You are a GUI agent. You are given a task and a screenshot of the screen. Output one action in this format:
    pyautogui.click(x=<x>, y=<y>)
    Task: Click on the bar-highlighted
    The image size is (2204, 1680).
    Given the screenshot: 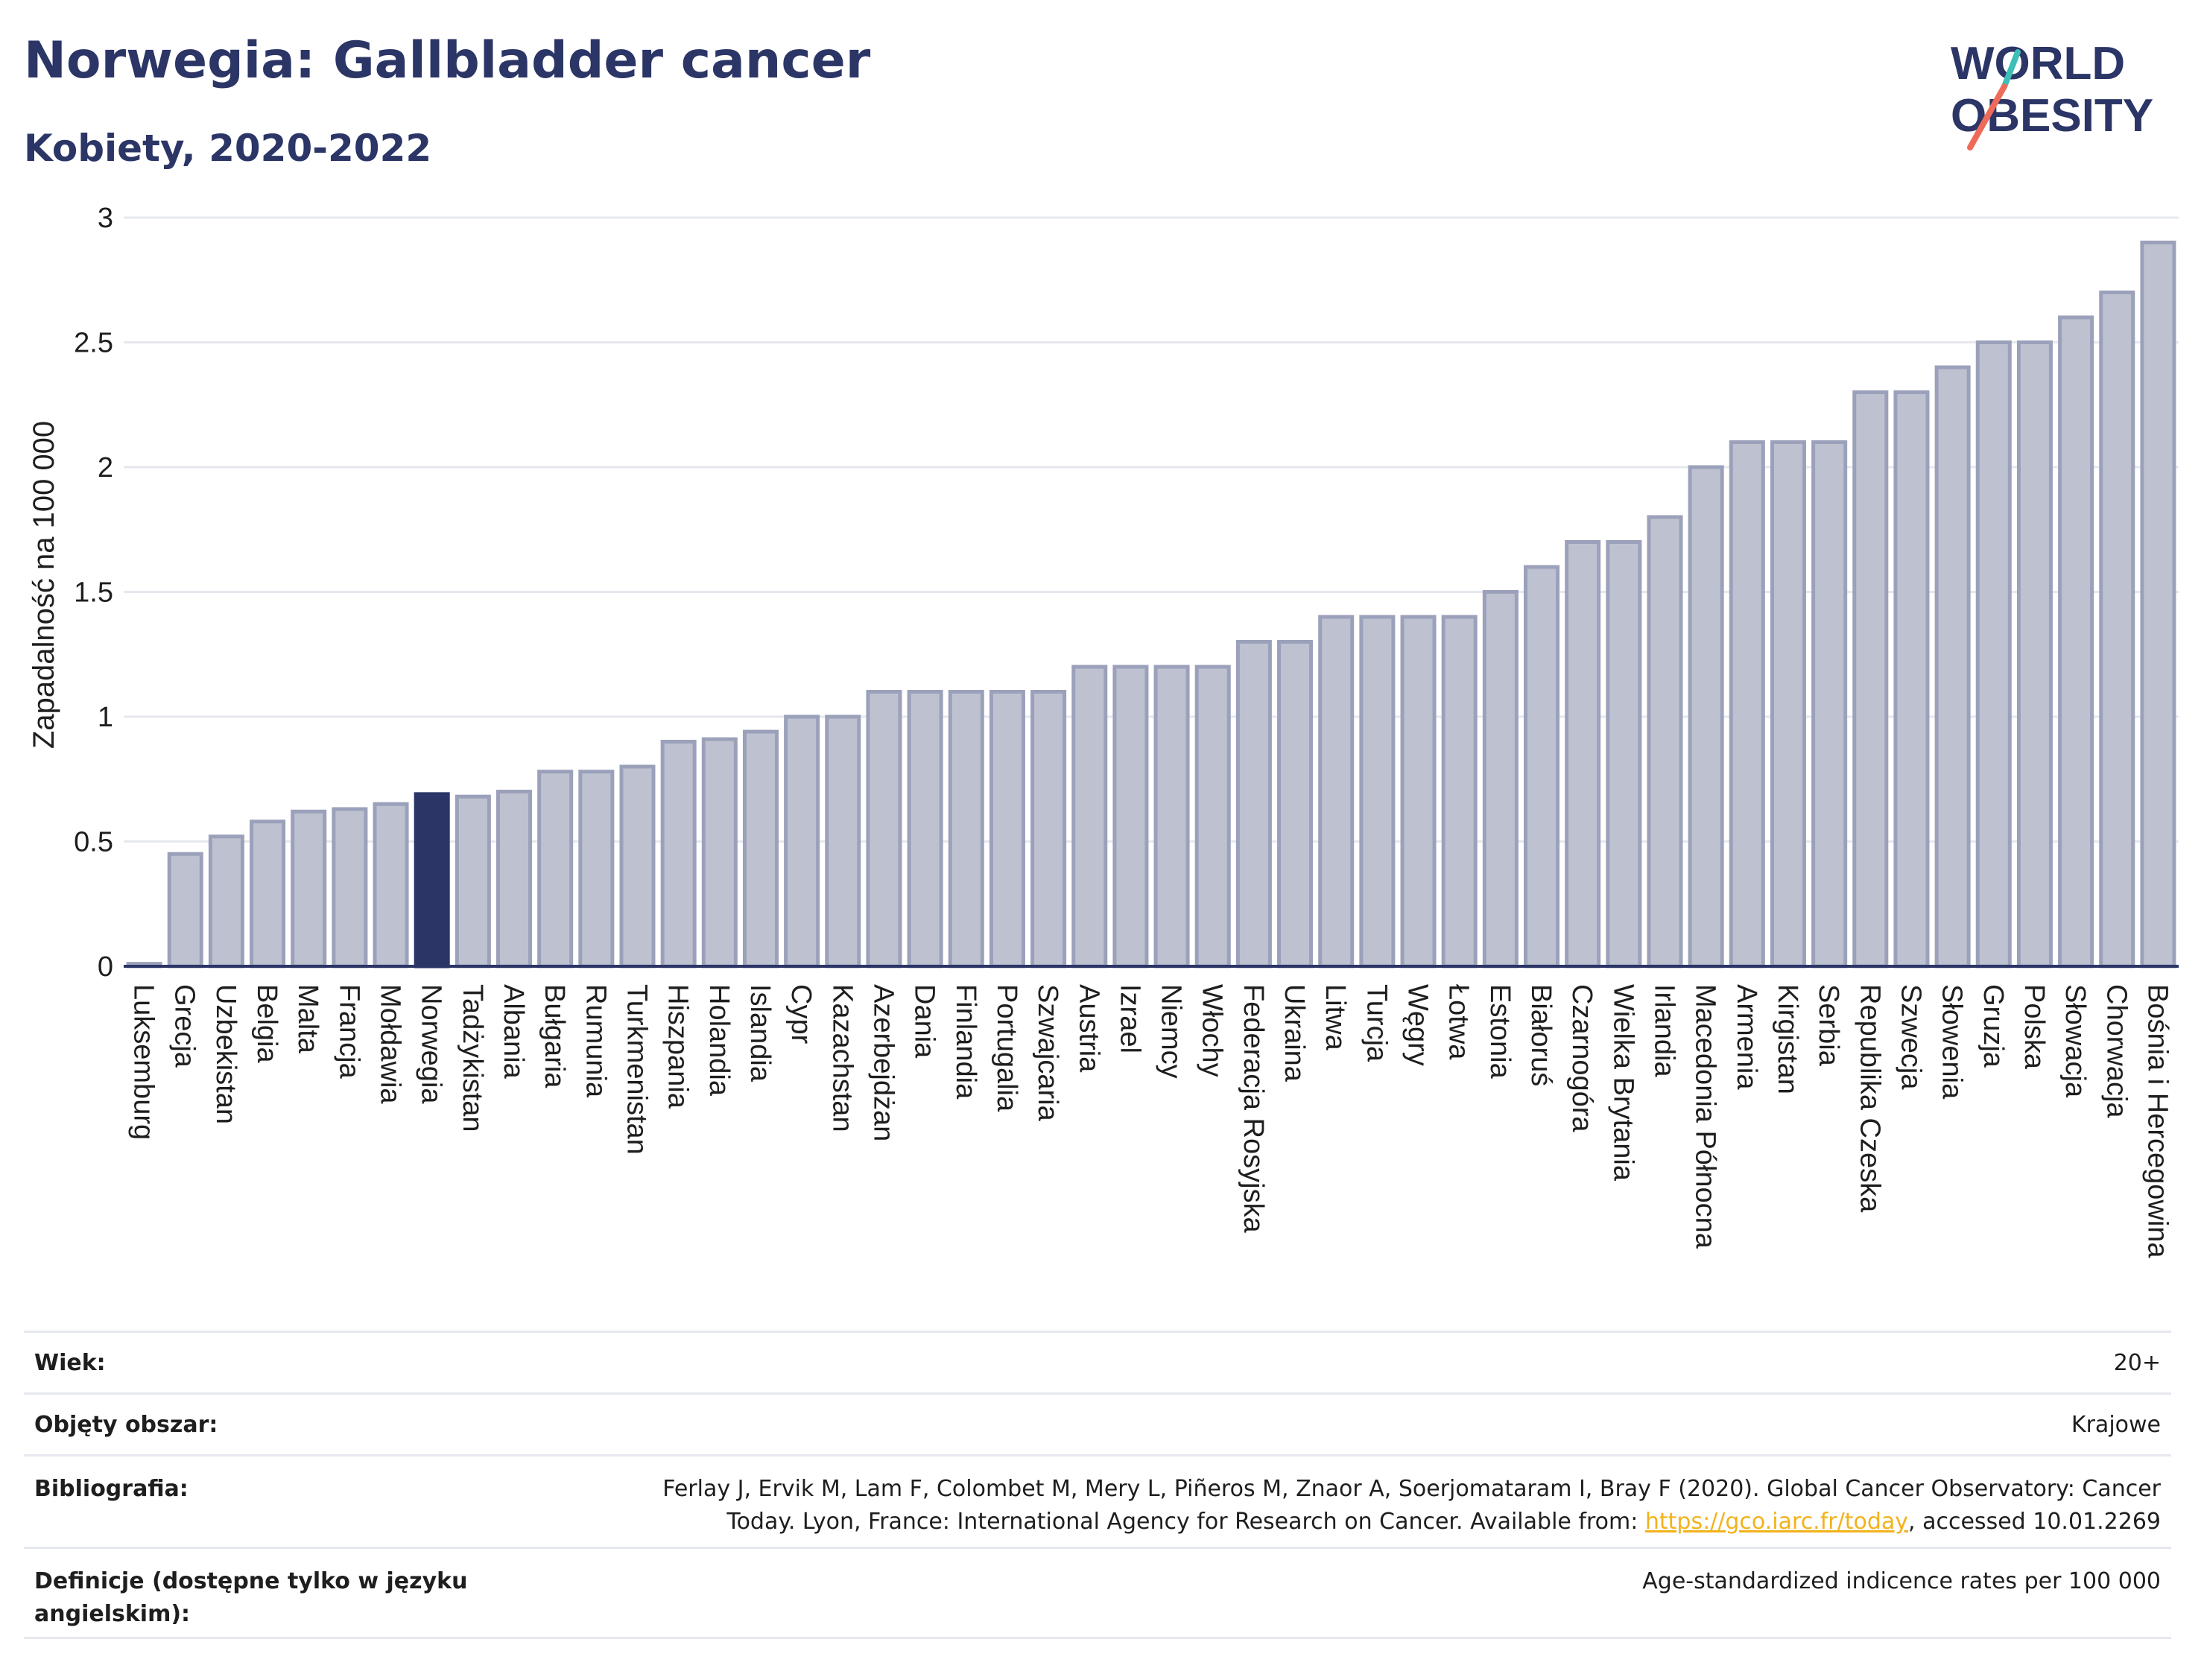 What is the action you would take?
    pyautogui.click(x=432, y=880)
    